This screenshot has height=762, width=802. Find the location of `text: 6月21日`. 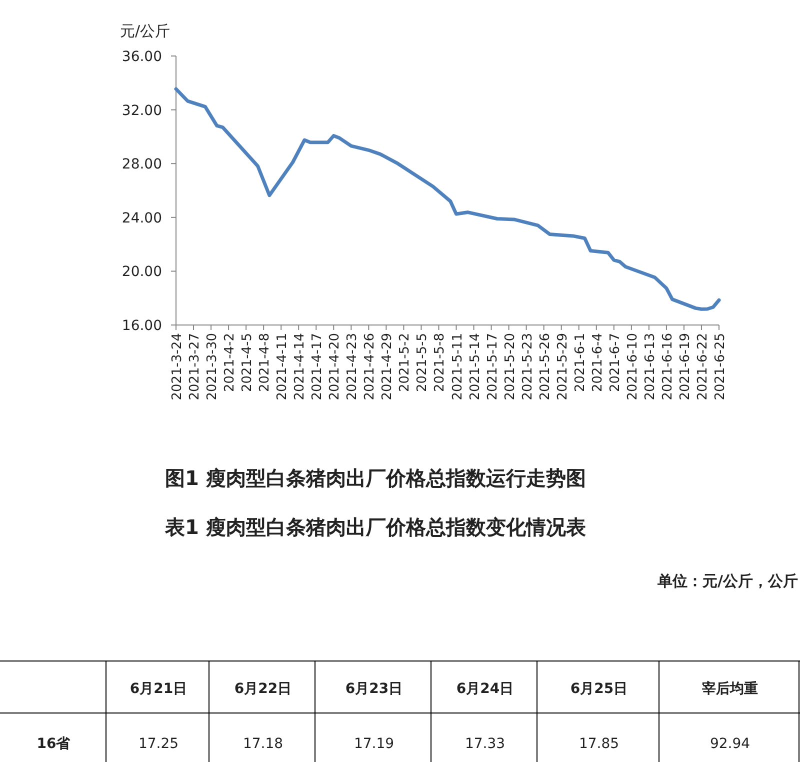

text: 6月21日 is located at coordinates (159, 689).